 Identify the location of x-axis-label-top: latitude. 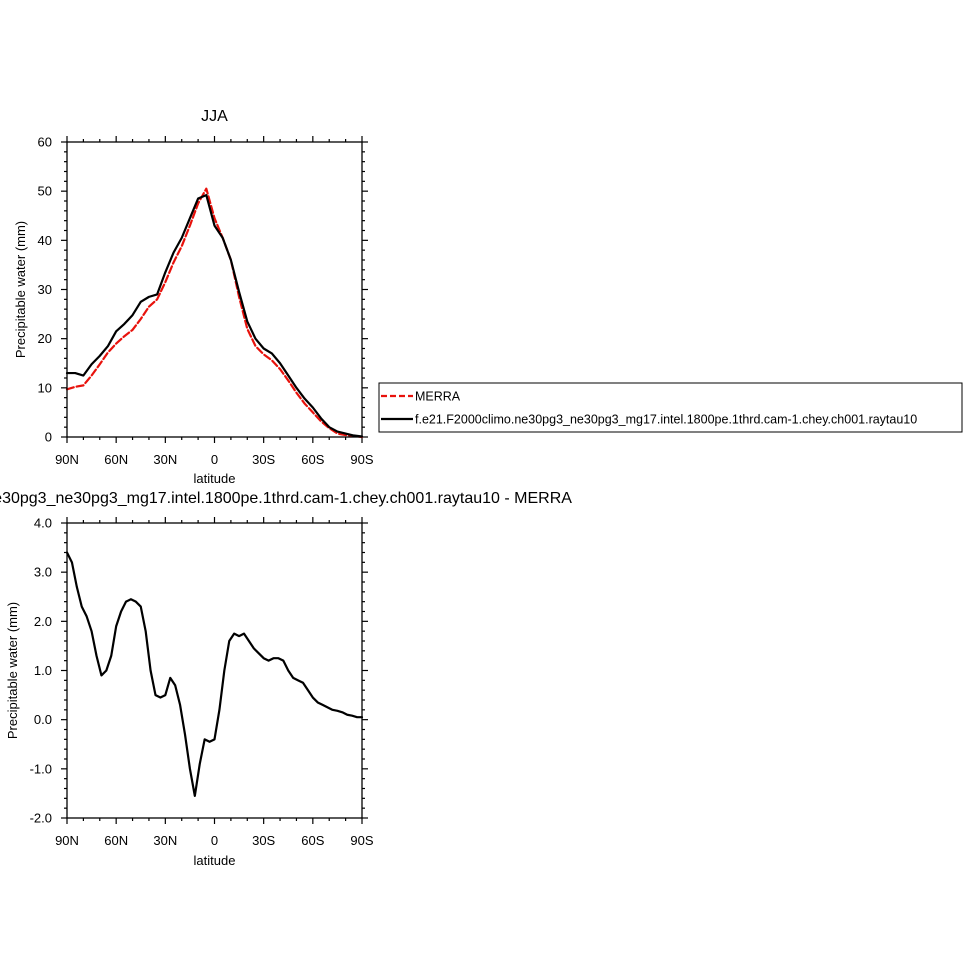
(215, 478).